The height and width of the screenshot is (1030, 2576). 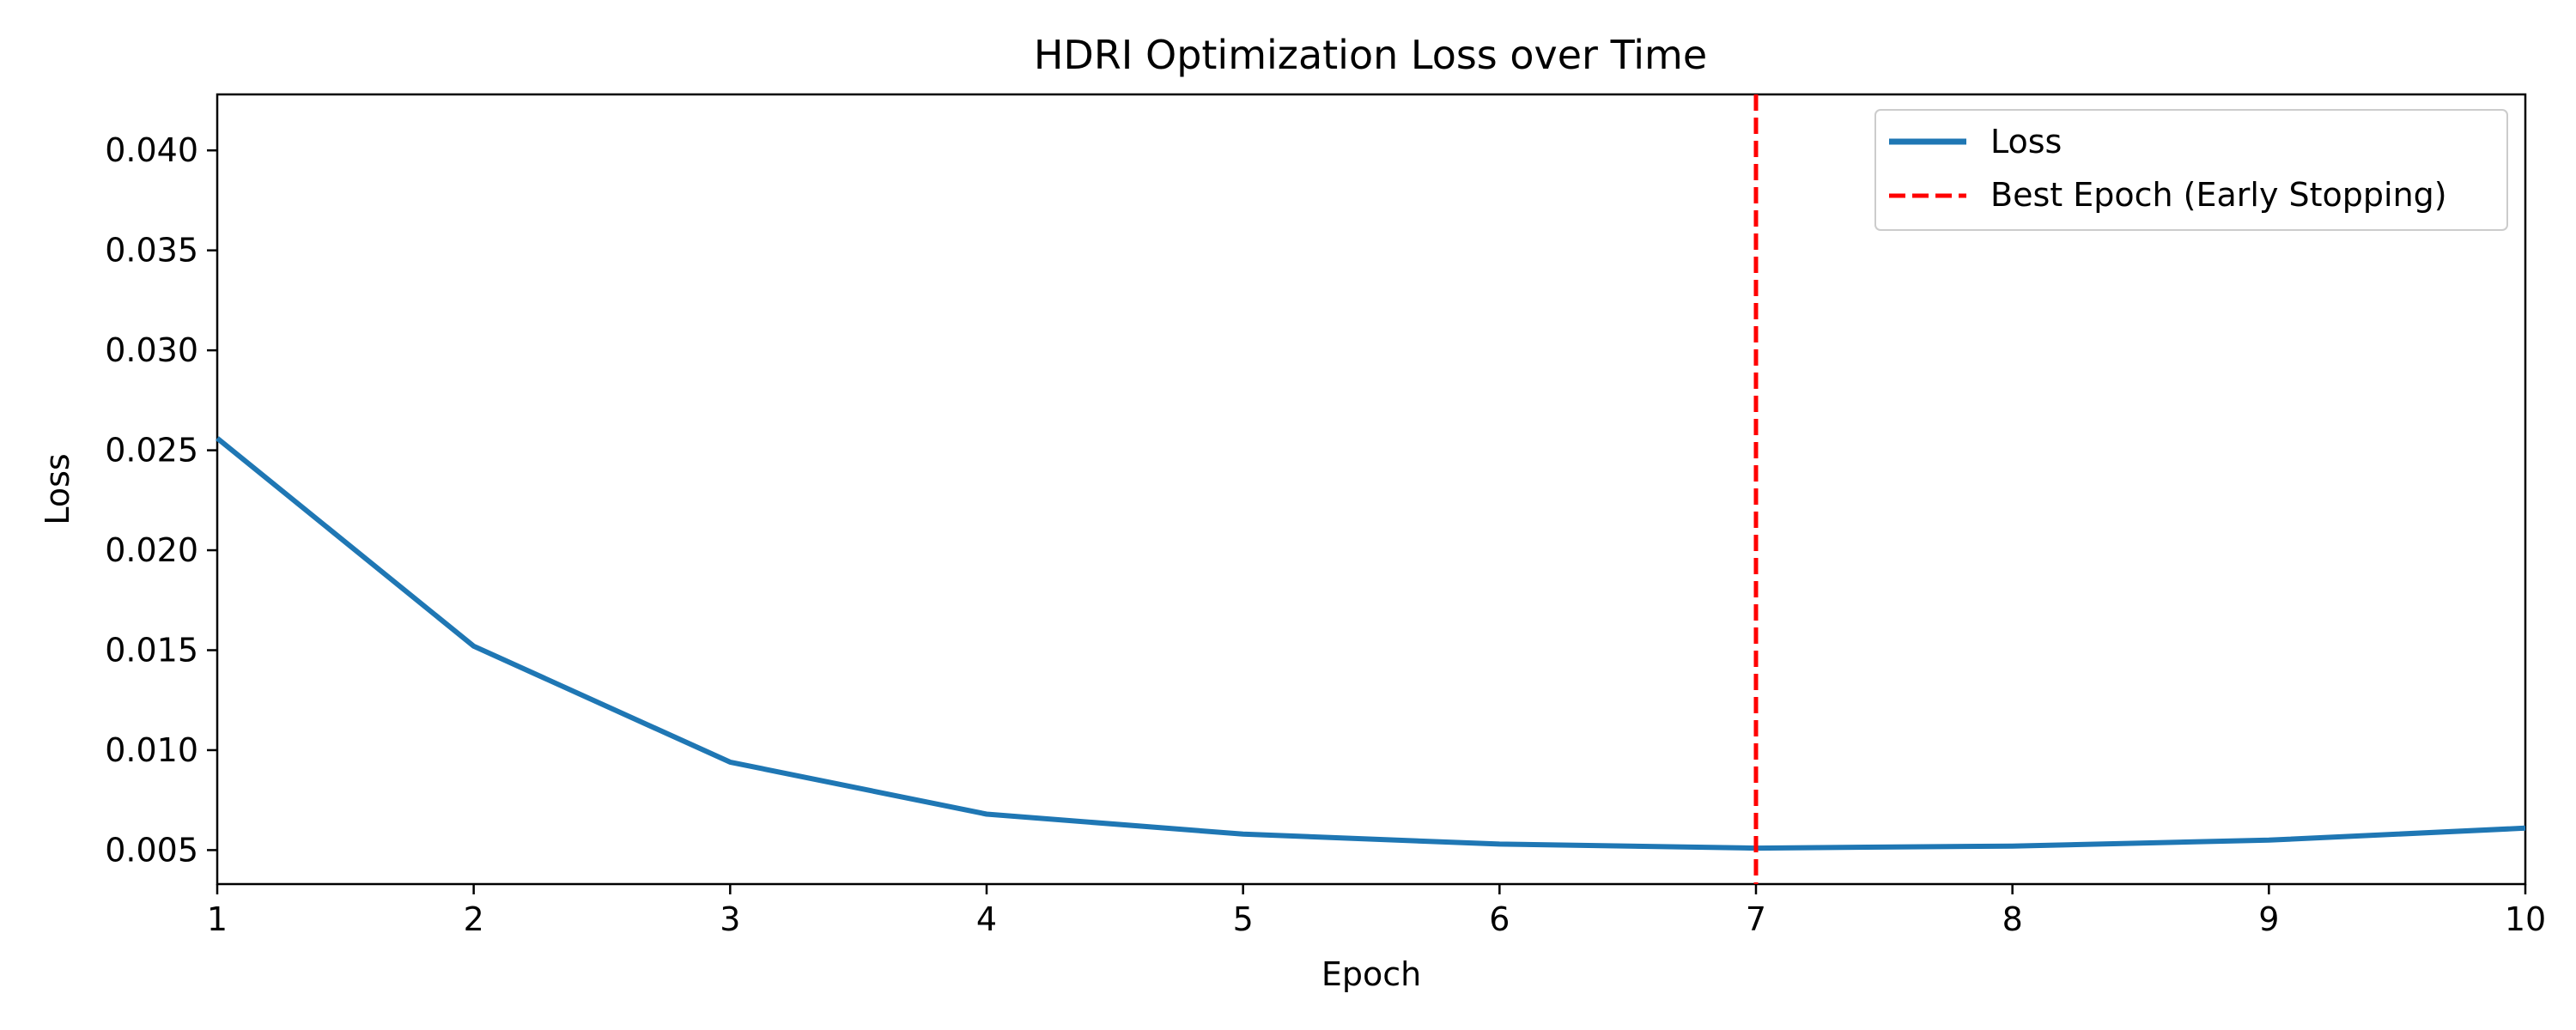 I want to click on x-tick-label: 9, so click(x=2268, y=919).